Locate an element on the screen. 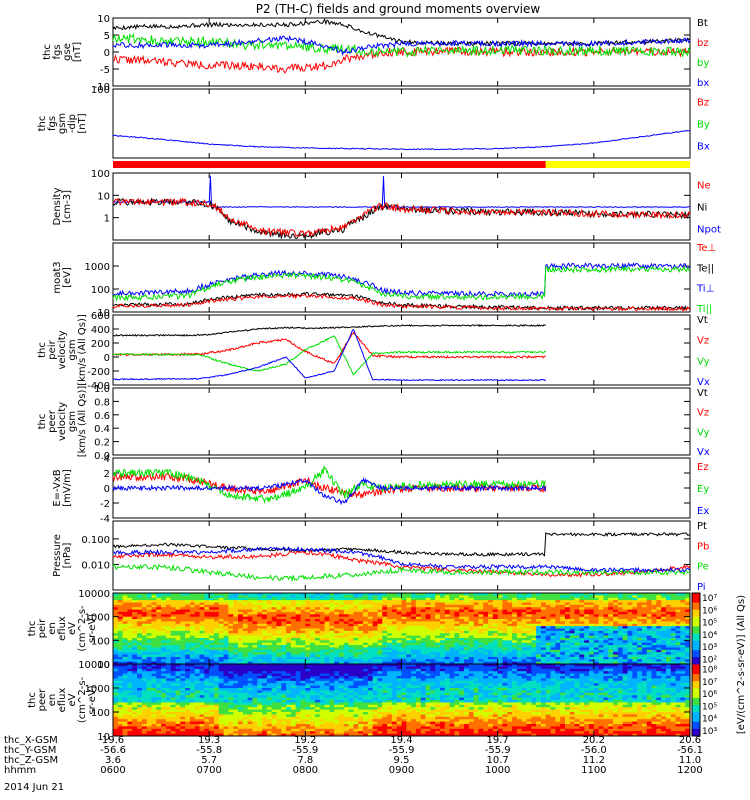  y-tick-label: 100 is located at coordinates (100, 174).